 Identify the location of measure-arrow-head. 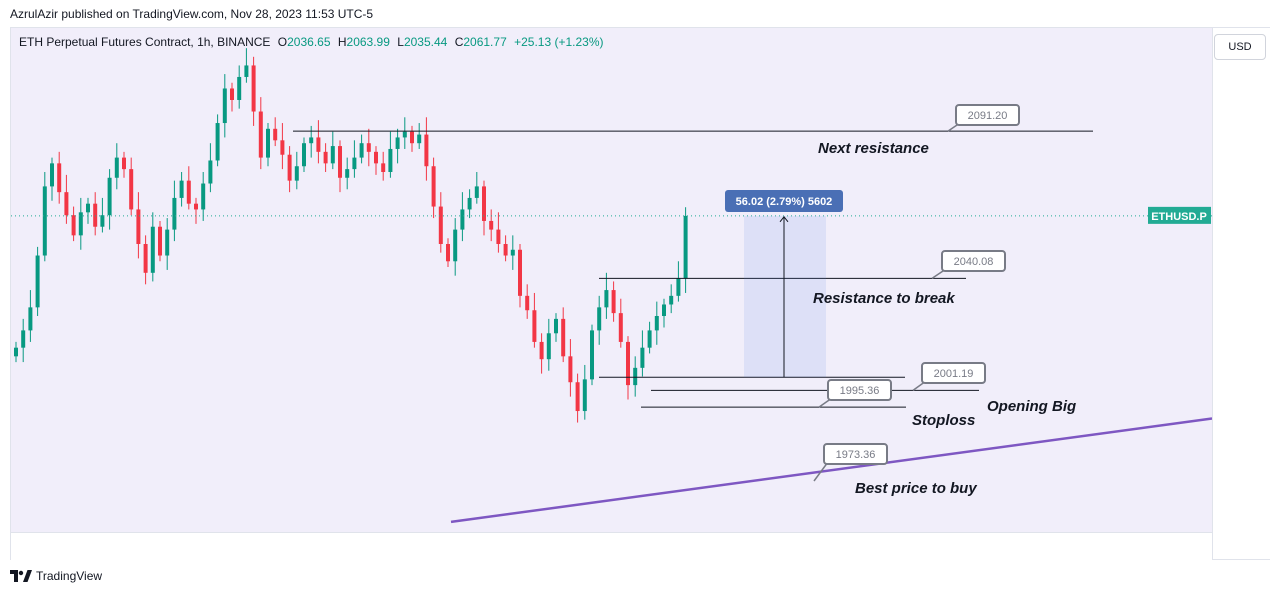
(784, 219).